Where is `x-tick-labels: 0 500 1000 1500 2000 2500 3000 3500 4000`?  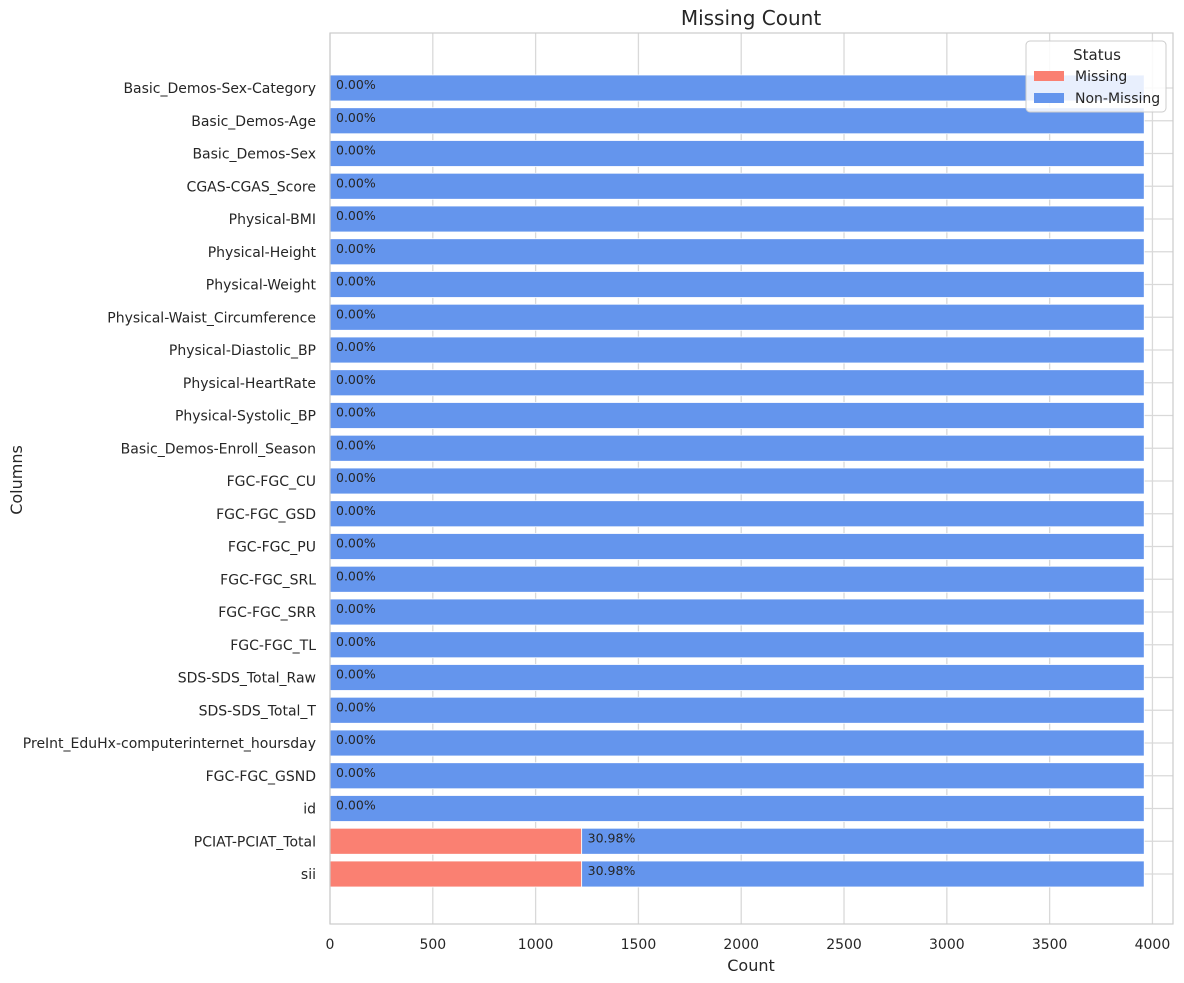 x-tick-labels: 0 500 1000 1500 2000 2500 3000 3500 4000 is located at coordinates (748, 945).